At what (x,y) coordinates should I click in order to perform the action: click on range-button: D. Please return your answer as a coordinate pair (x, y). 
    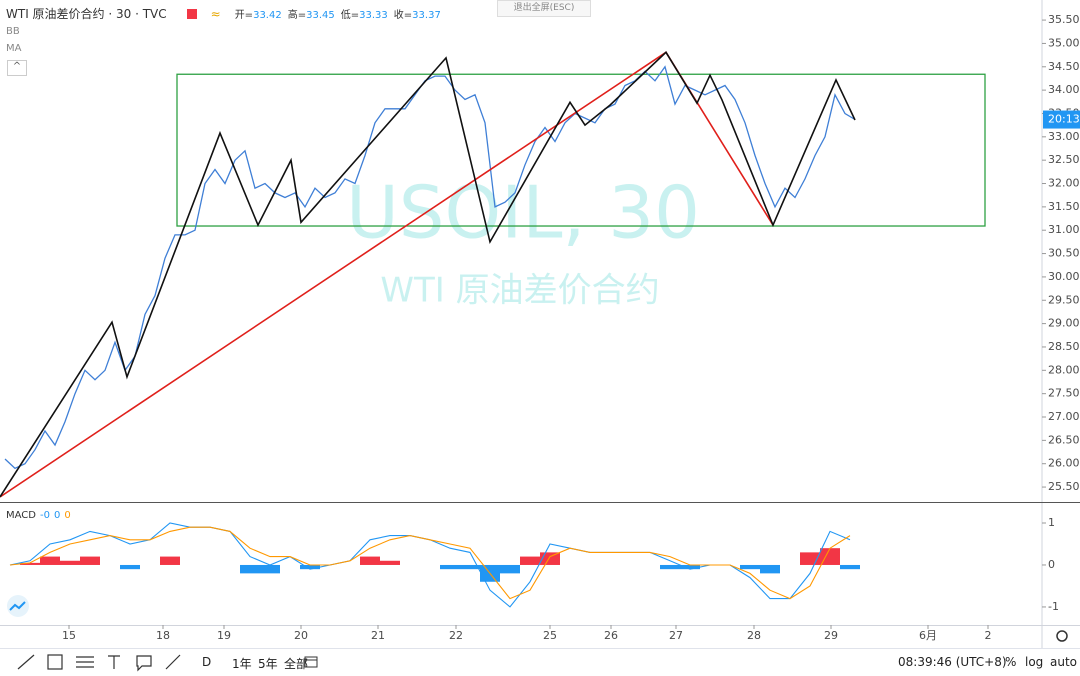
    Looking at the image, I should click on (207, 662).